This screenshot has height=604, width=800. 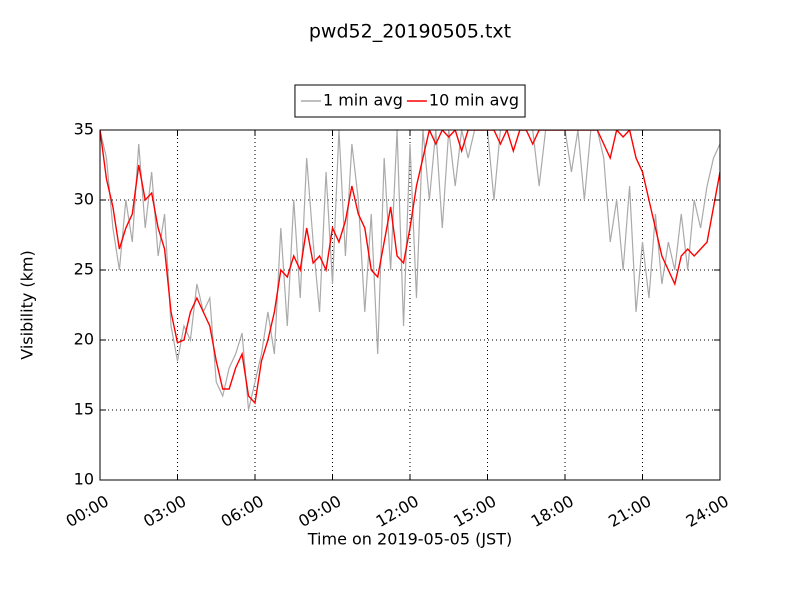 What do you see at coordinates (84, 339) in the screenshot?
I see `y-tick-label: 20` at bounding box center [84, 339].